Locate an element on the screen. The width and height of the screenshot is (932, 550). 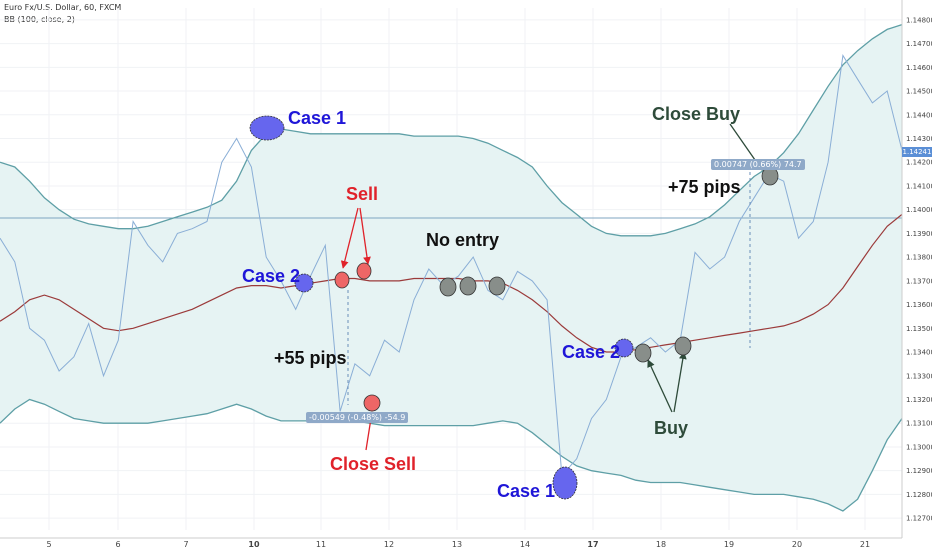
case2-right-label: Case 2 is located at coordinates (591, 352).